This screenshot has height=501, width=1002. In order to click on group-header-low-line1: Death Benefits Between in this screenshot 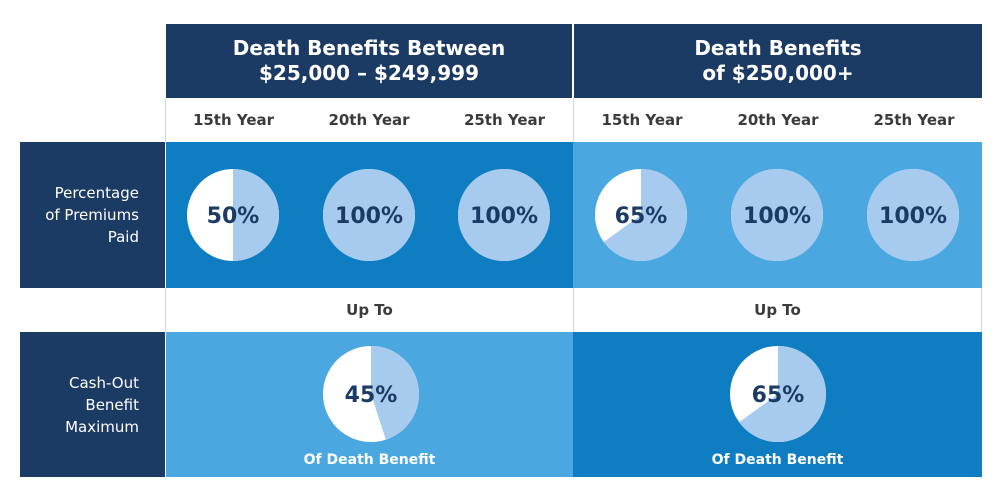, I will do `click(369, 48)`.